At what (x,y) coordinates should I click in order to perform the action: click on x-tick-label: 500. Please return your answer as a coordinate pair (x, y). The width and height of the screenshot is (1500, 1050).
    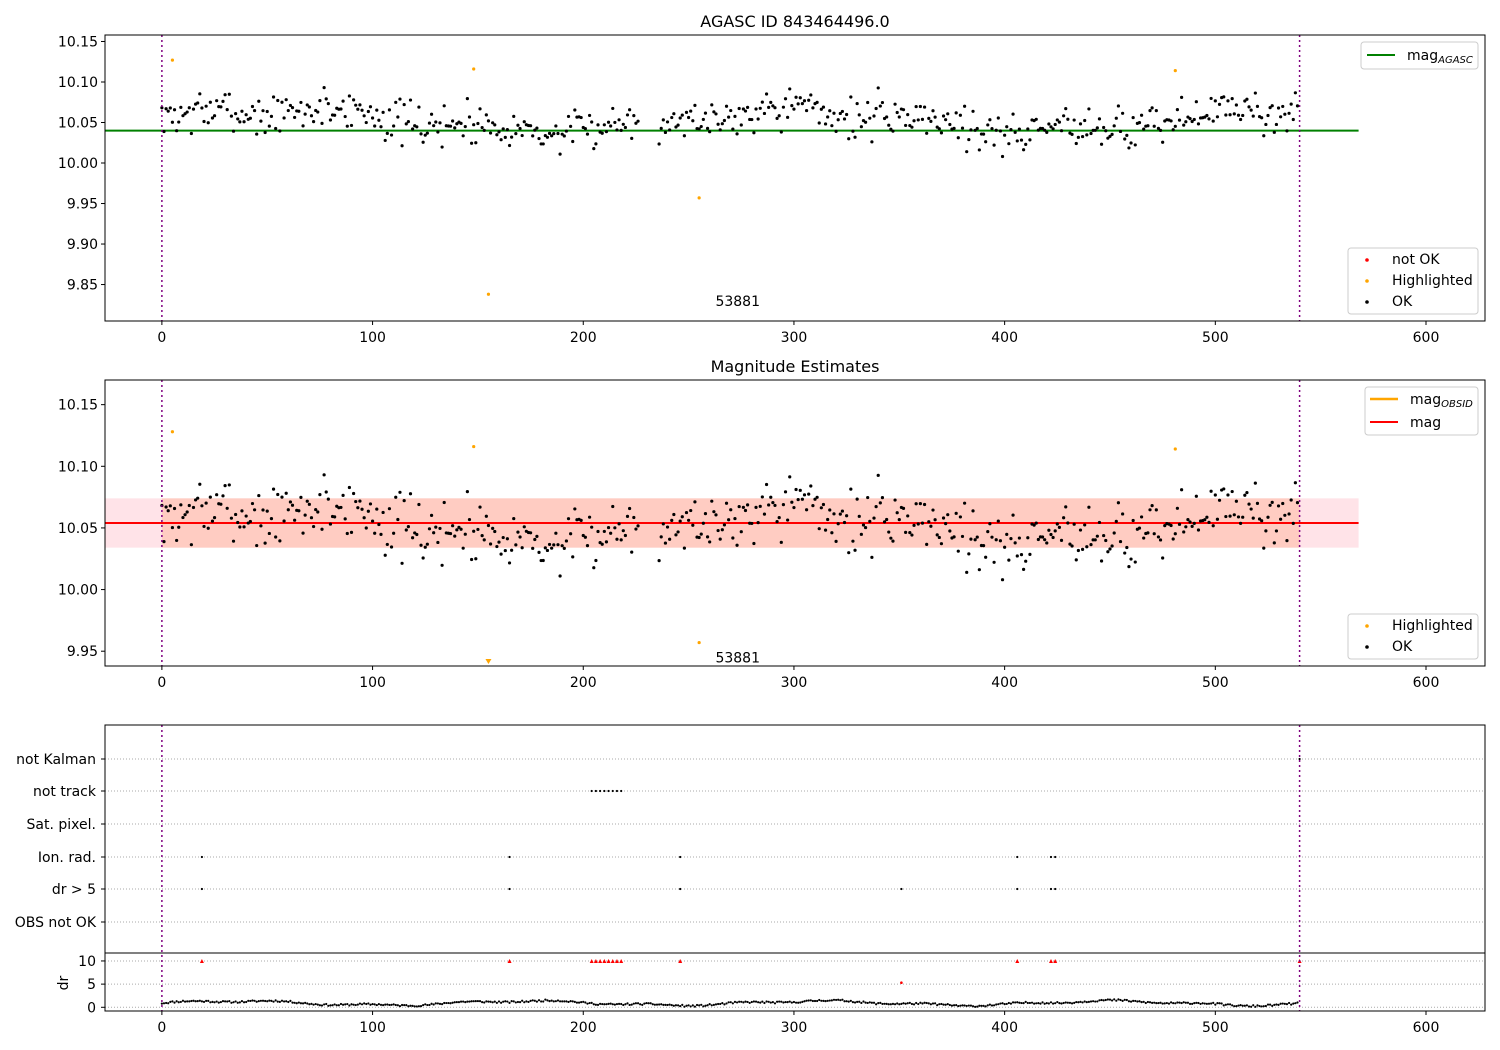
    Looking at the image, I should click on (1215, 1028).